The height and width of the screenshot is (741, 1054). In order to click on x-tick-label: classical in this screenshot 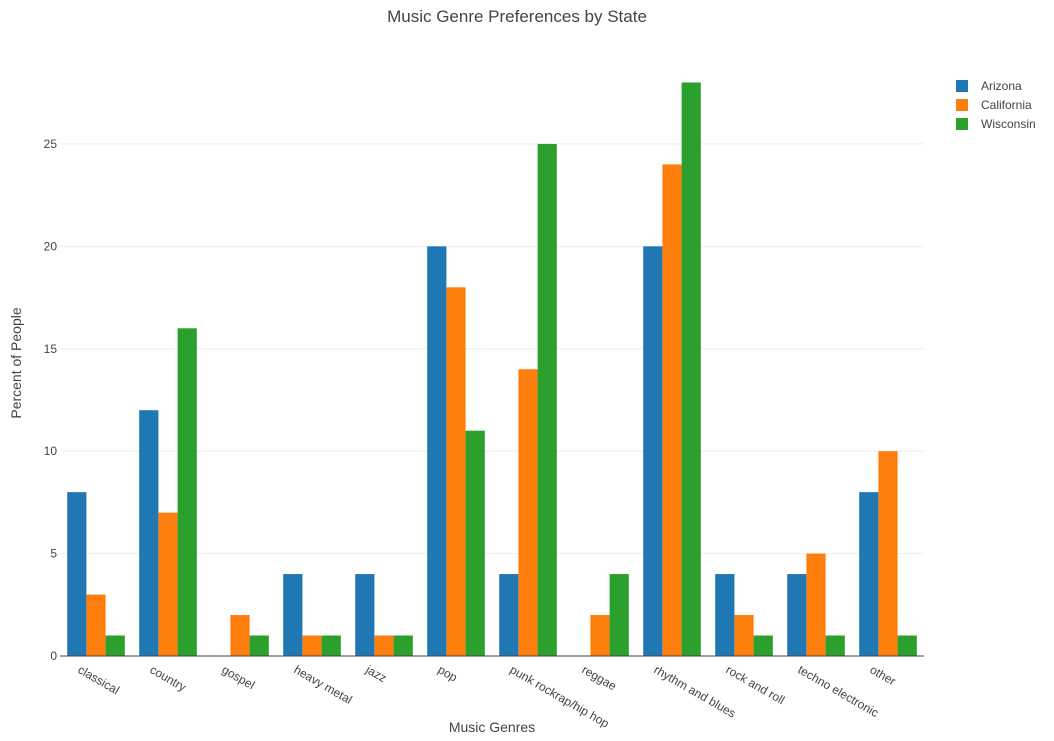, I will do `click(99, 679)`.